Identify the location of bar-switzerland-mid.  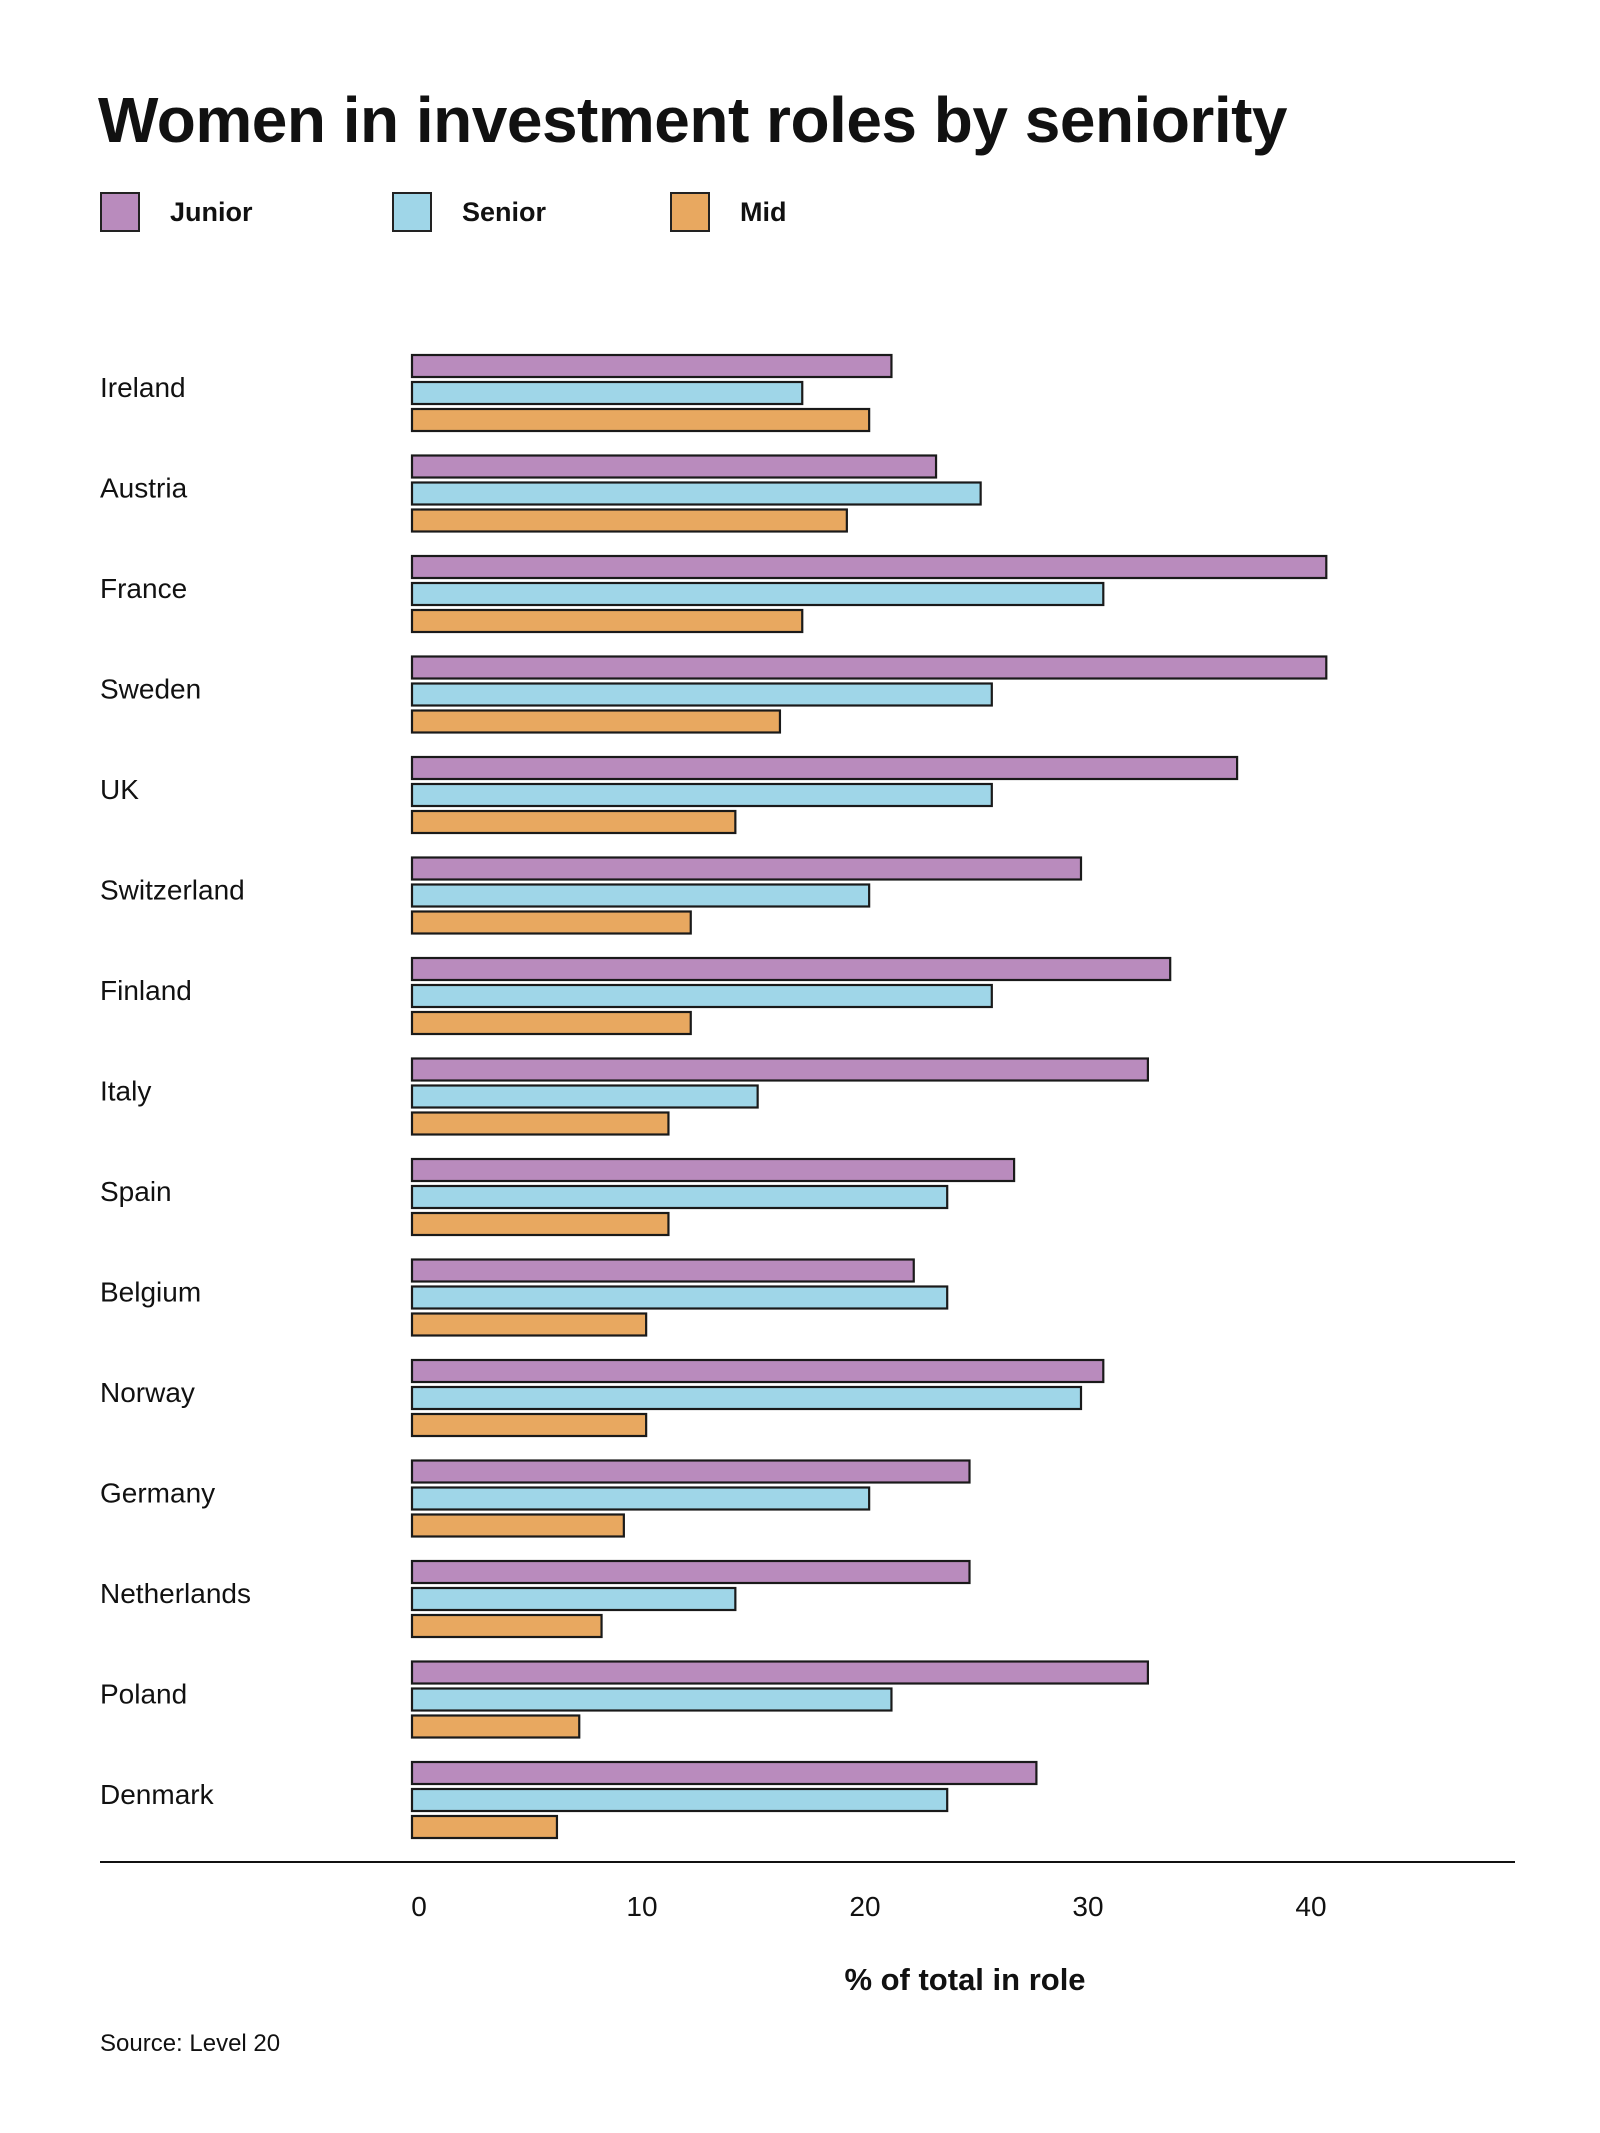
(551, 922).